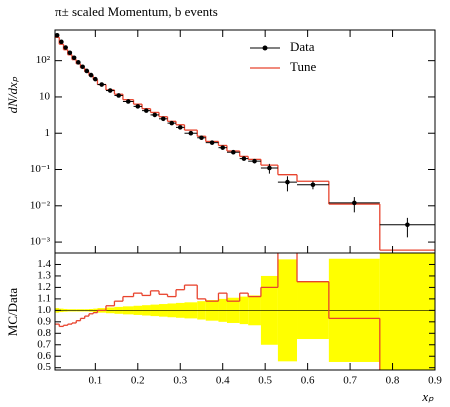  I want to click on ratio-y-tick-label: 1.0, so click(44, 310).